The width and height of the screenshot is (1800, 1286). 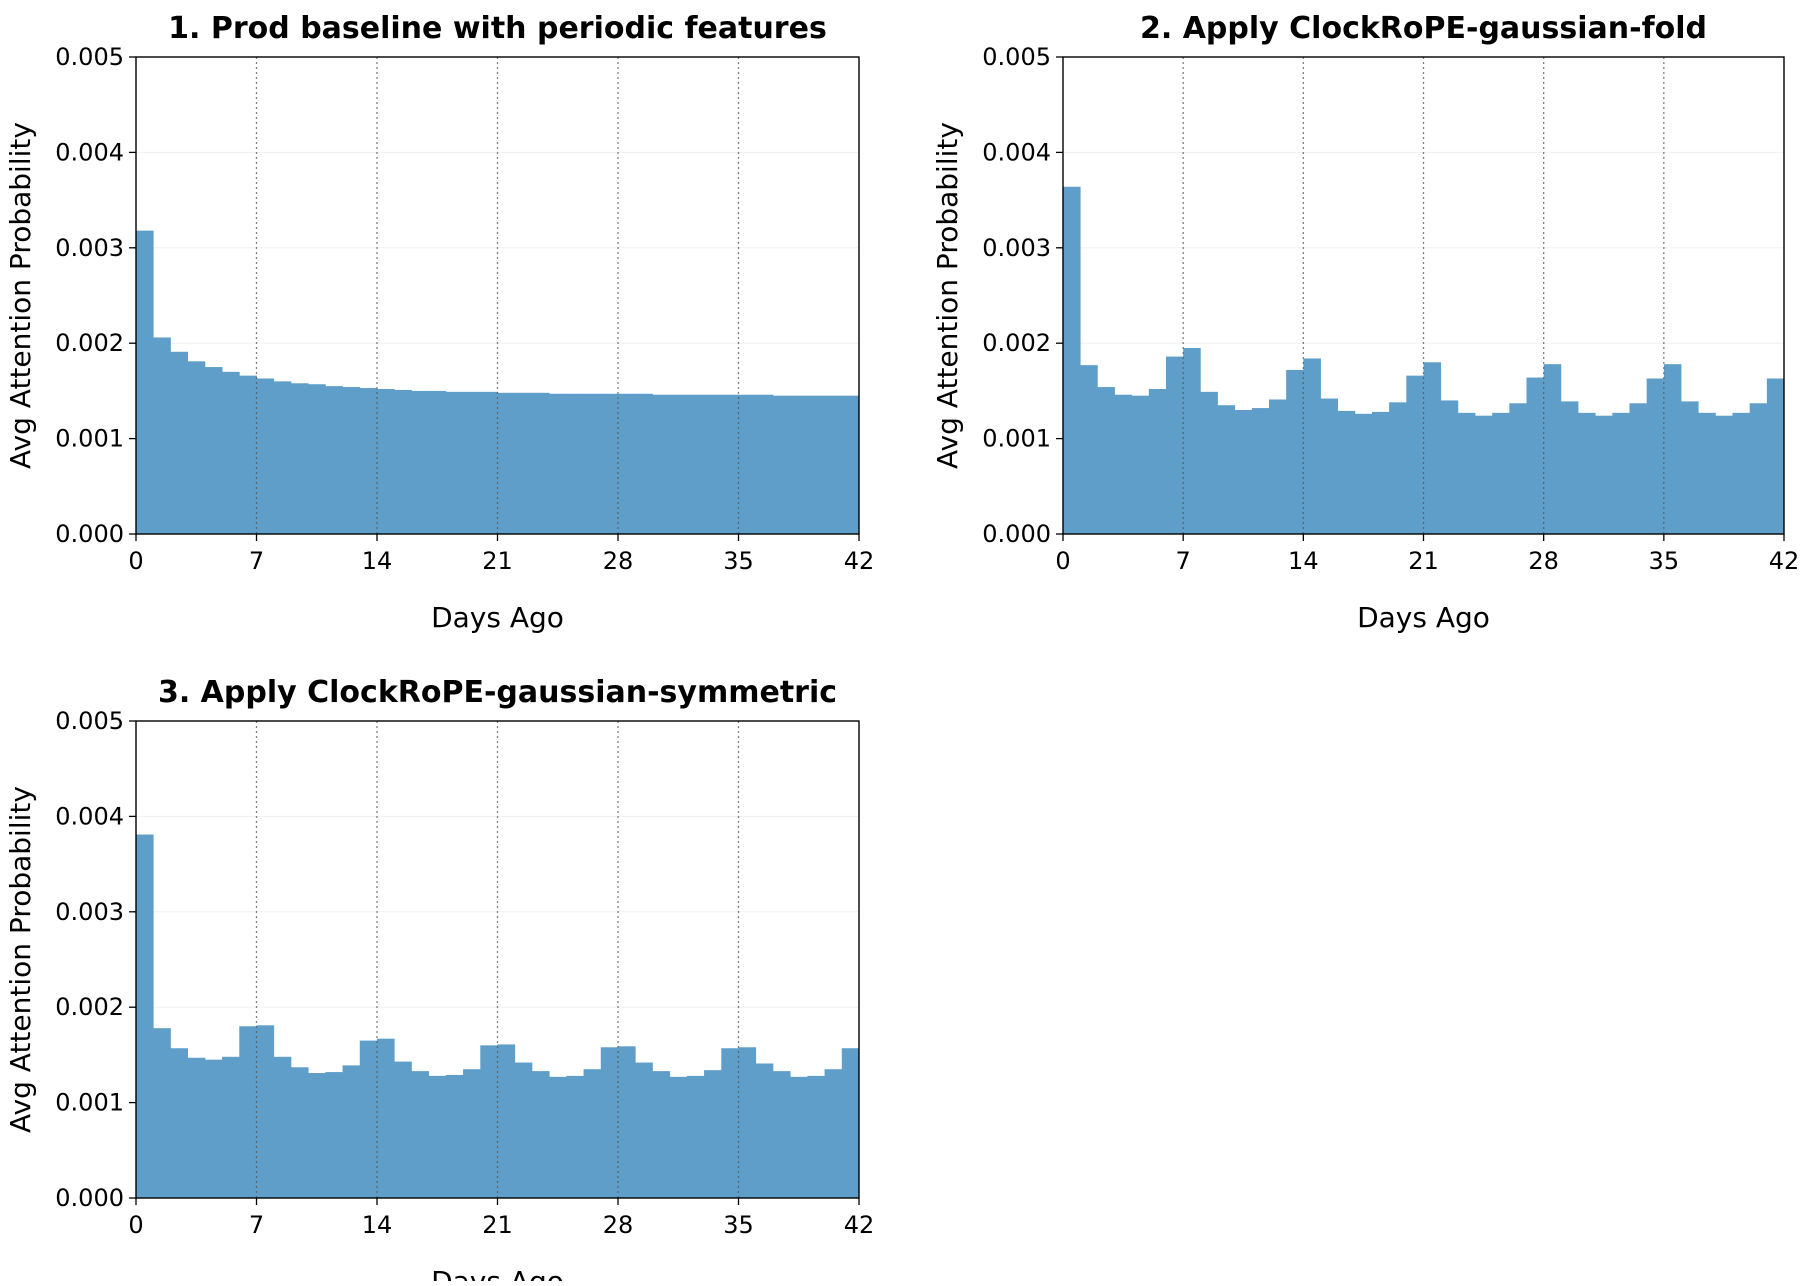 I want to click on x-tick-label: 21, so click(x=497, y=561).